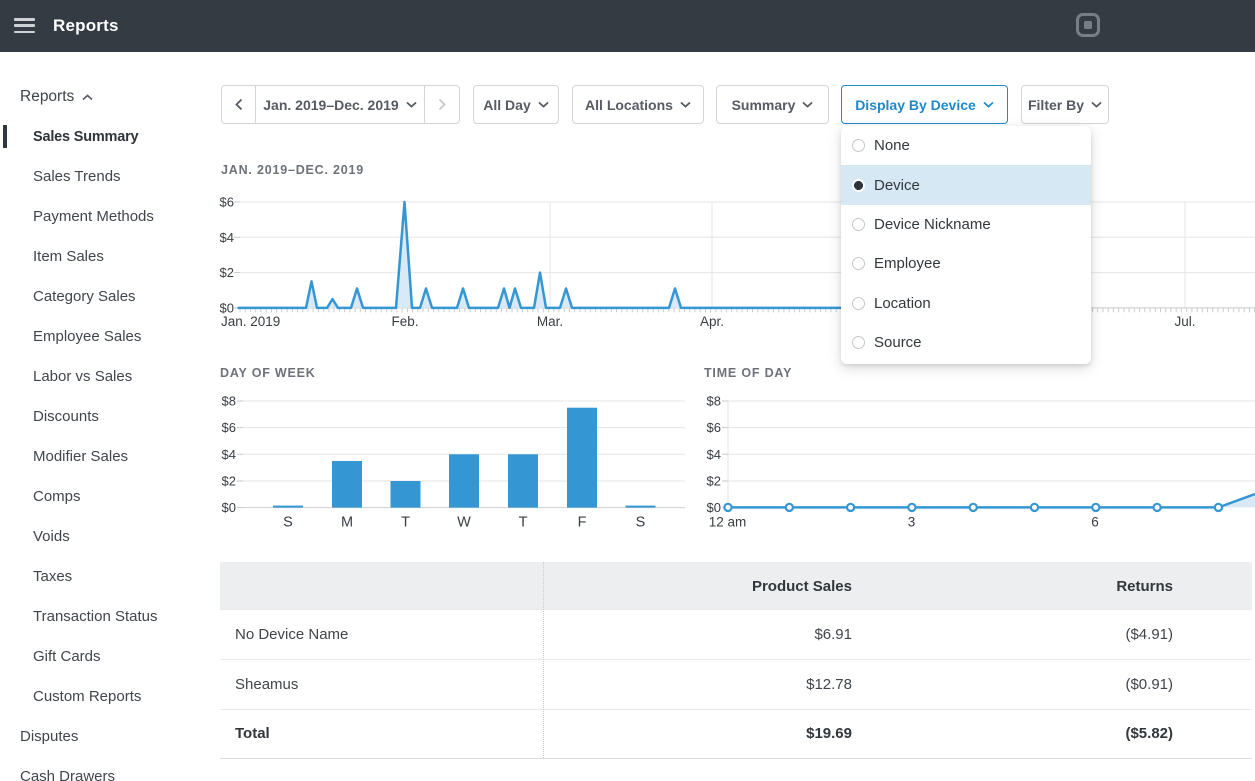  Describe the element at coordinates (582, 523) in the screenshot. I see `svg-text: F` at that location.